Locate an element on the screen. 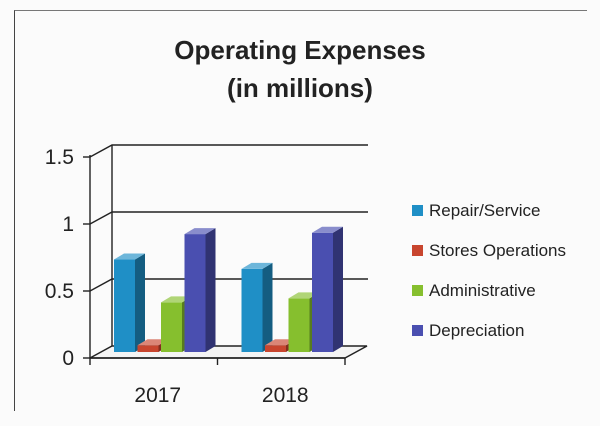 This screenshot has height=426, width=600. y-tick-label: 0 is located at coordinates (68, 358).